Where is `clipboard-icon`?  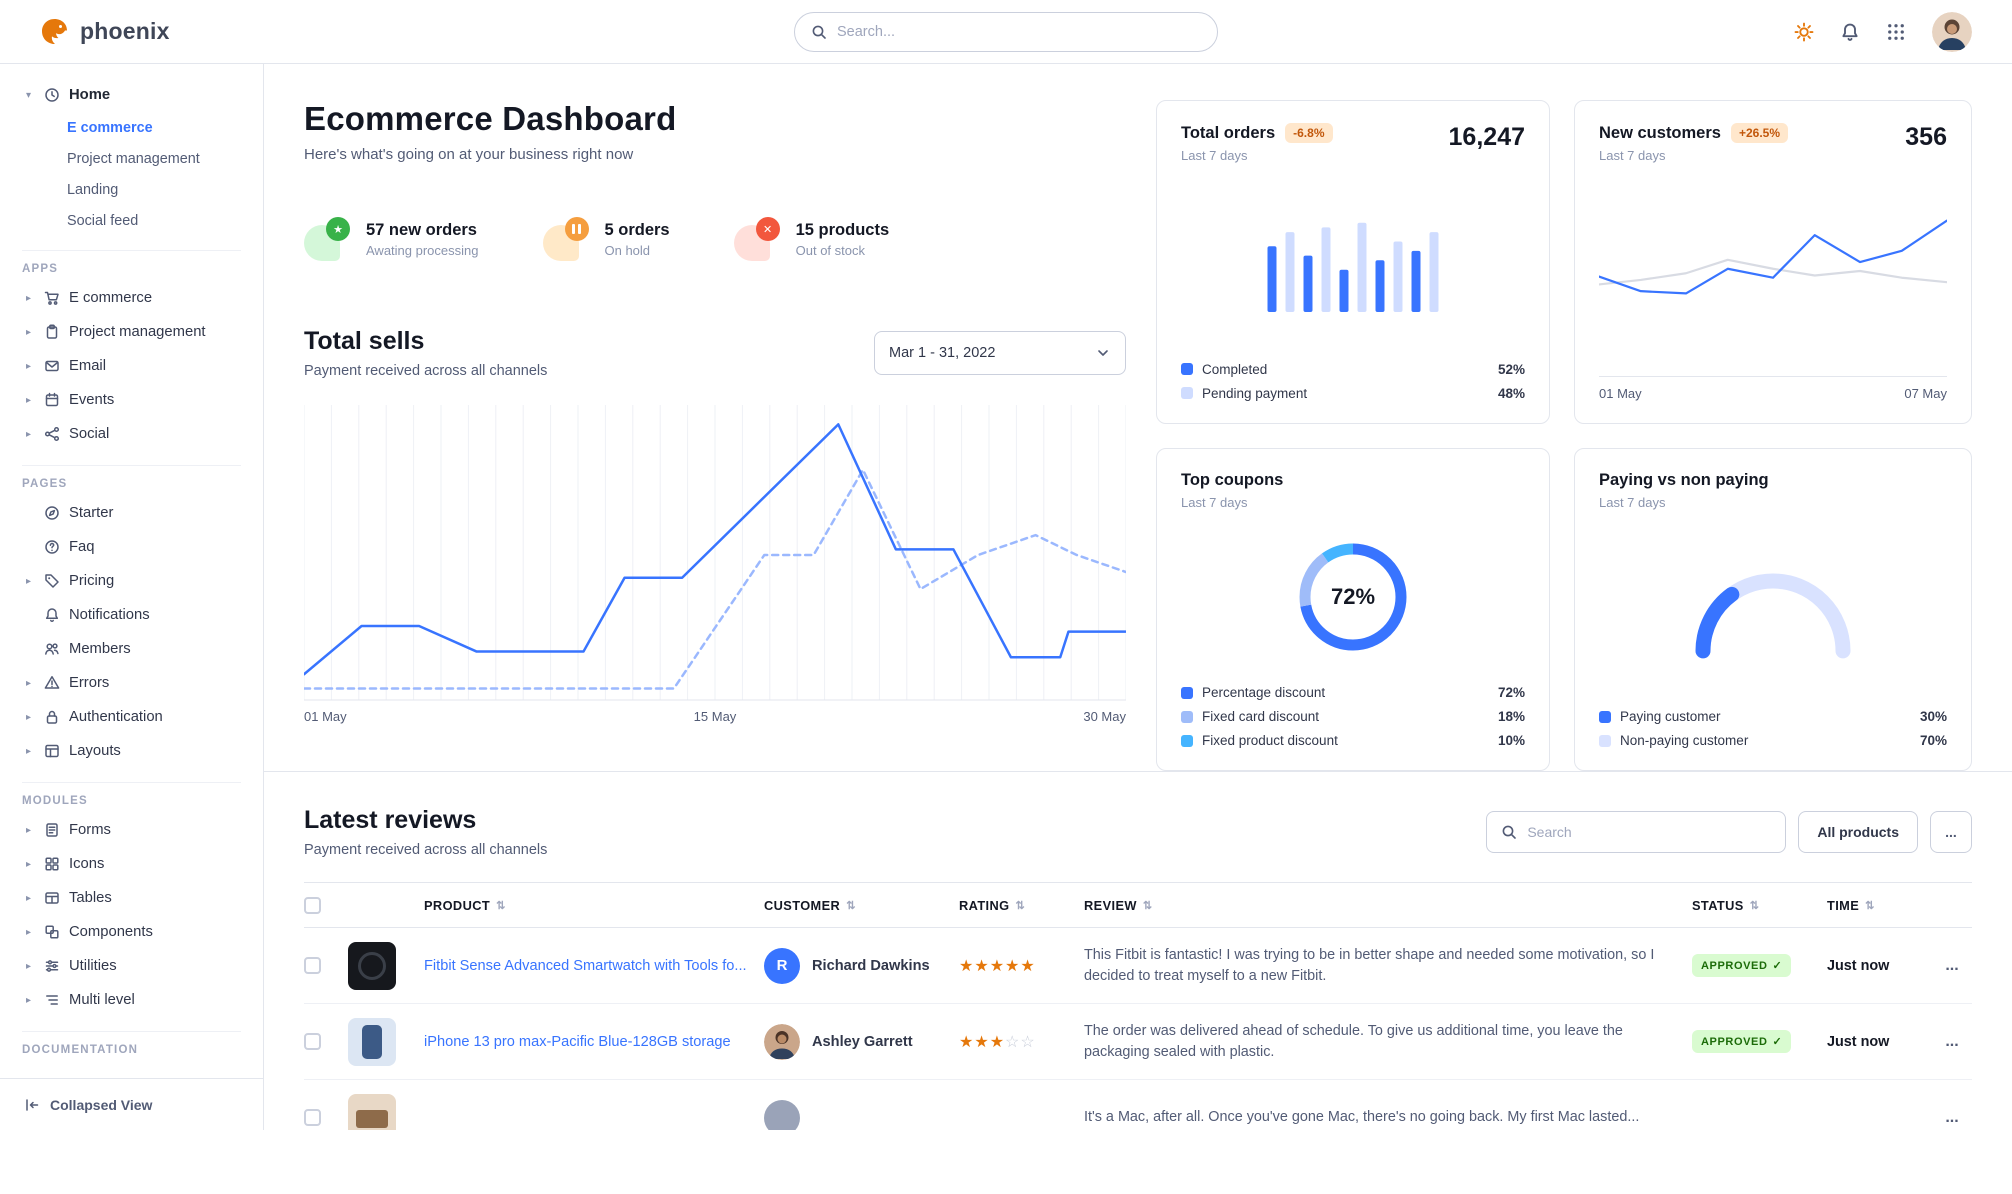
clipboard-icon is located at coordinates (52, 332).